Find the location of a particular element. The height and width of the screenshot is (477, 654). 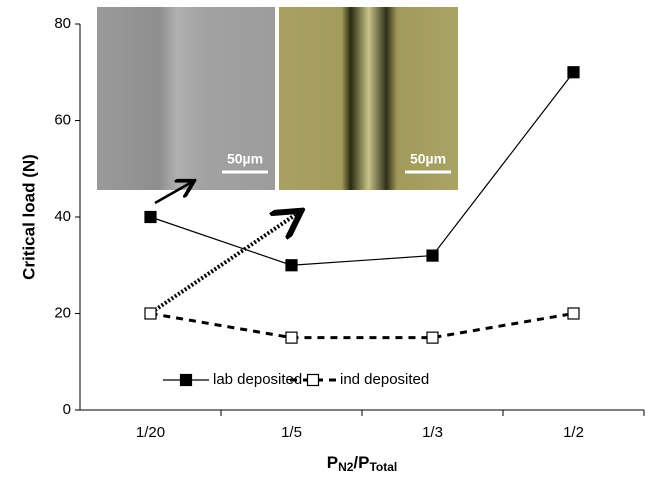

x-axis-label: PN2/PTotal is located at coordinates (362, 463).